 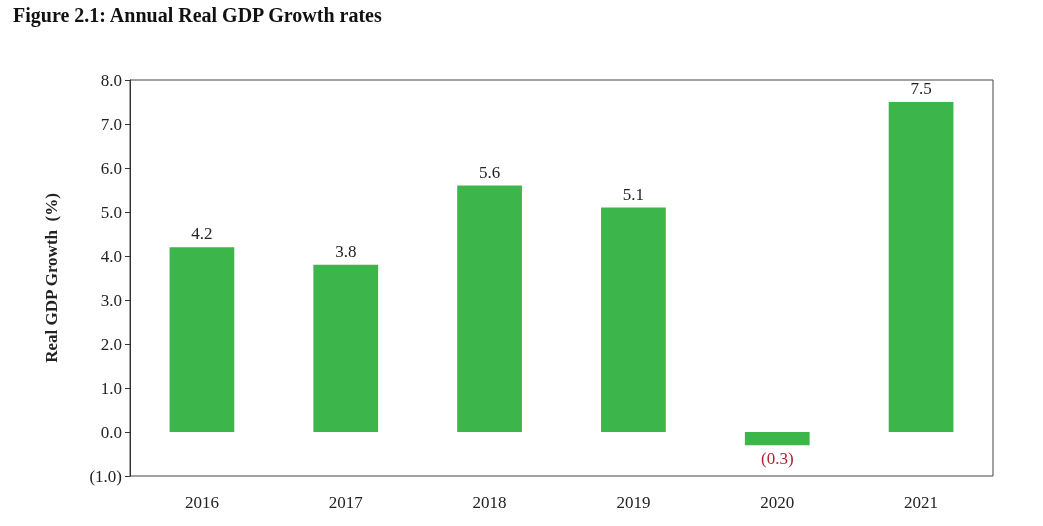 I want to click on x-tick-label: 2021, so click(x=921, y=502).